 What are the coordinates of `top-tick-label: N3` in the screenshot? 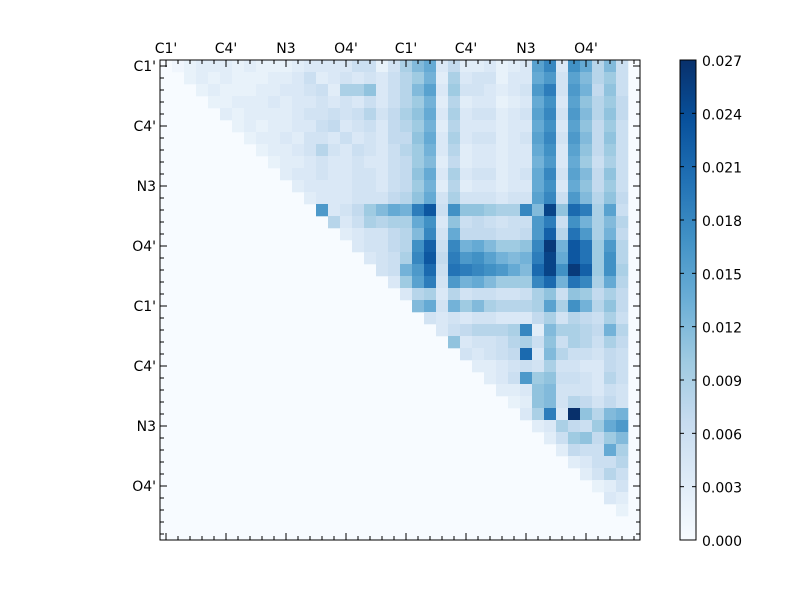 It's located at (285, 49).